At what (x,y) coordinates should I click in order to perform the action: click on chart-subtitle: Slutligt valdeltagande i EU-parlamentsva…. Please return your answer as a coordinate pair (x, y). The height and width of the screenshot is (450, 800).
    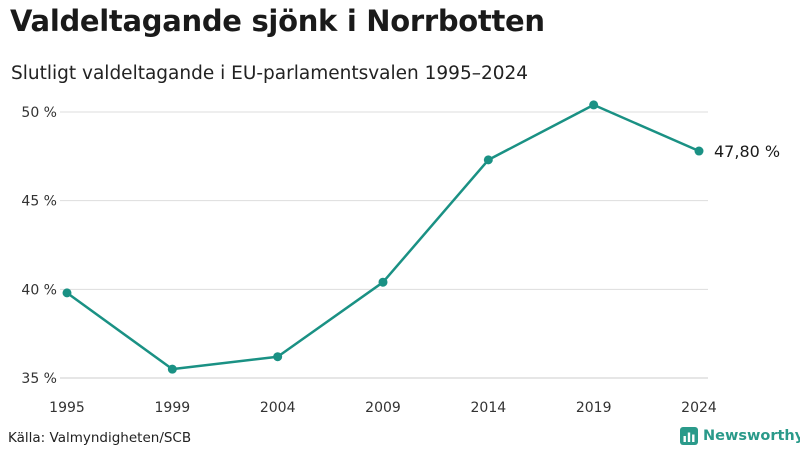
    Looking at the image, I should click on (270, 73).